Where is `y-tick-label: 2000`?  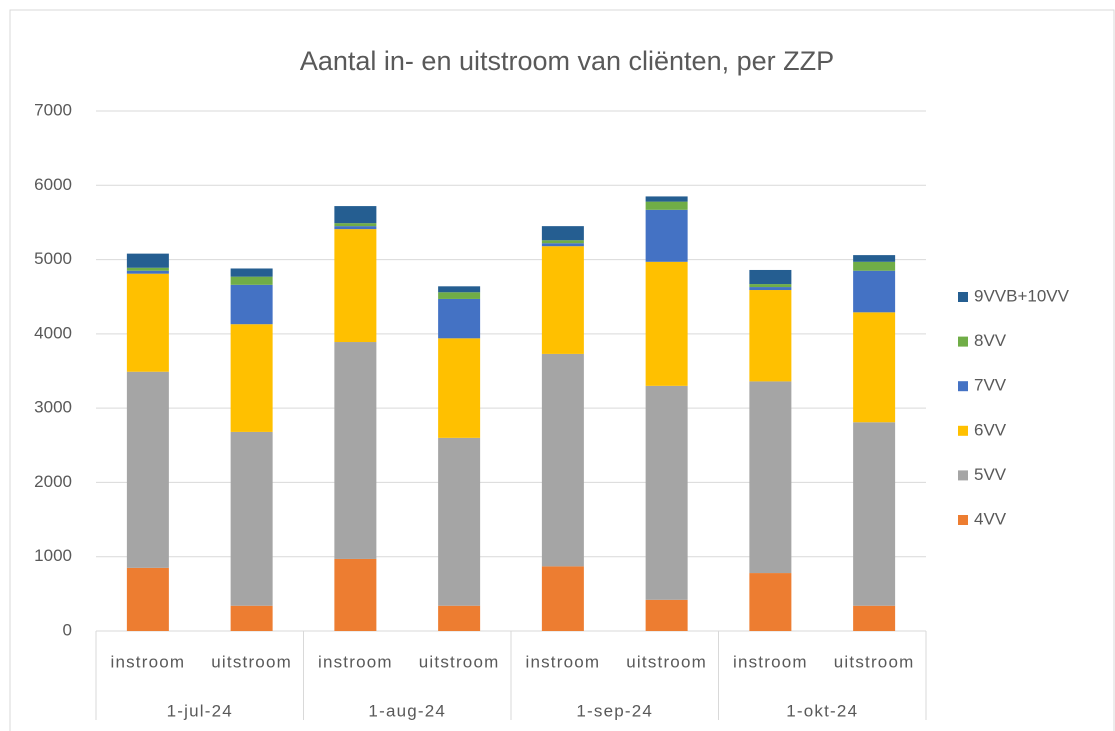
y-tick-label: 2000 is located at coordinates (53, 481).